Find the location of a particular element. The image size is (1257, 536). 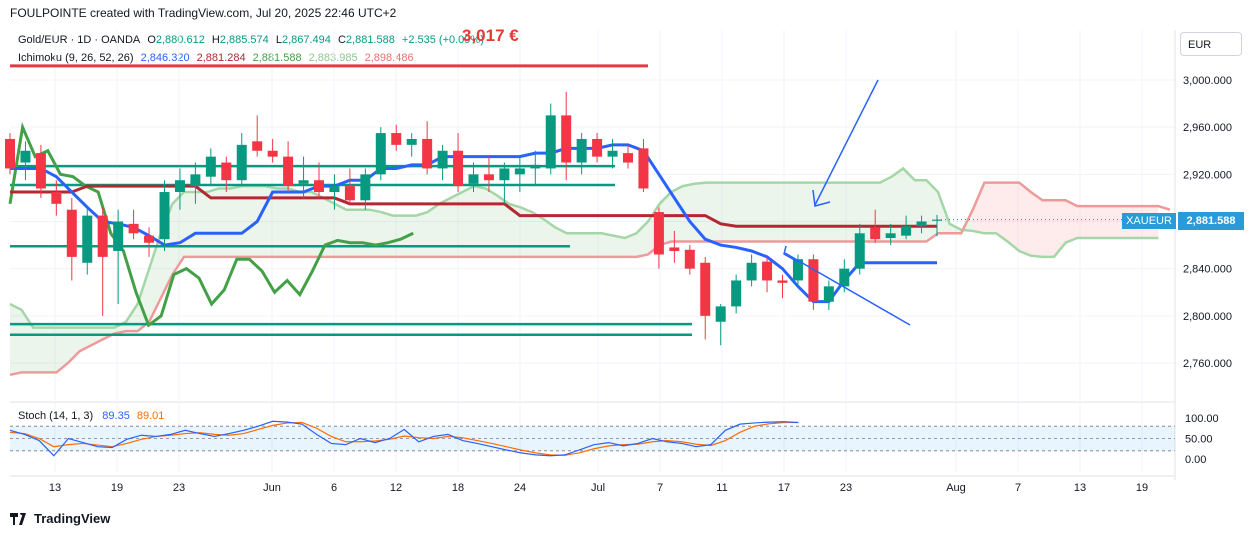

last-price-tag: 2,881.588 is located at coordinates (1211, 221).